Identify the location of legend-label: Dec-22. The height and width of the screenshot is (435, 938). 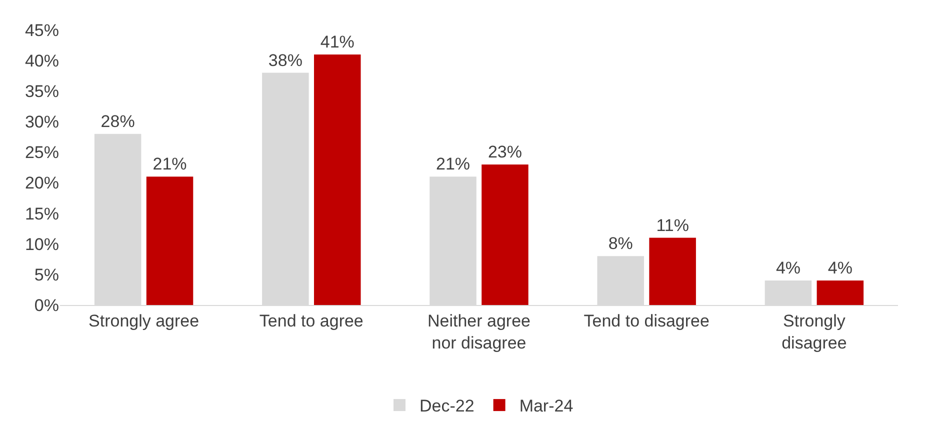
(447, 406).